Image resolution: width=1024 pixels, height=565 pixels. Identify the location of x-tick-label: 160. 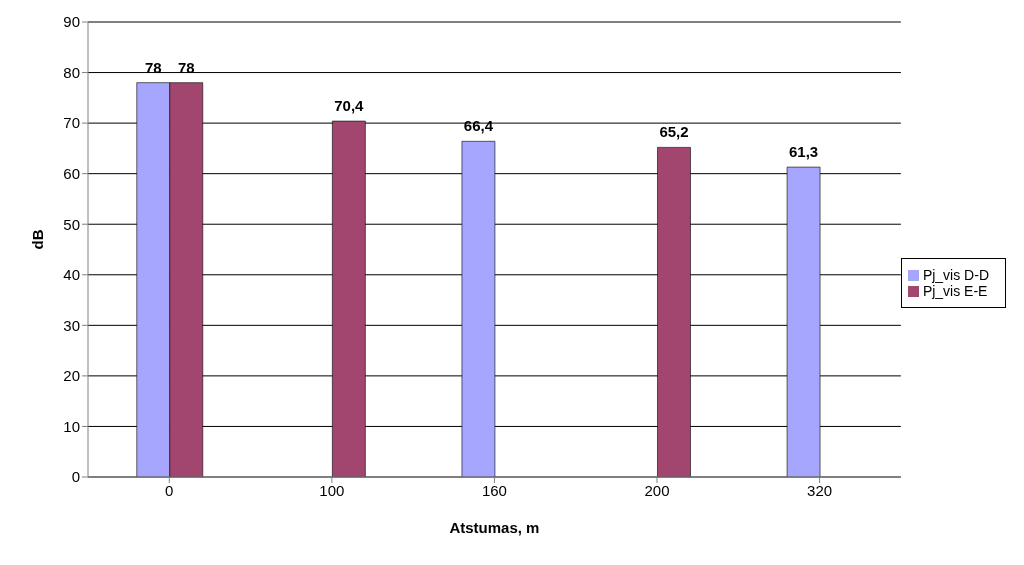
(494, 490).